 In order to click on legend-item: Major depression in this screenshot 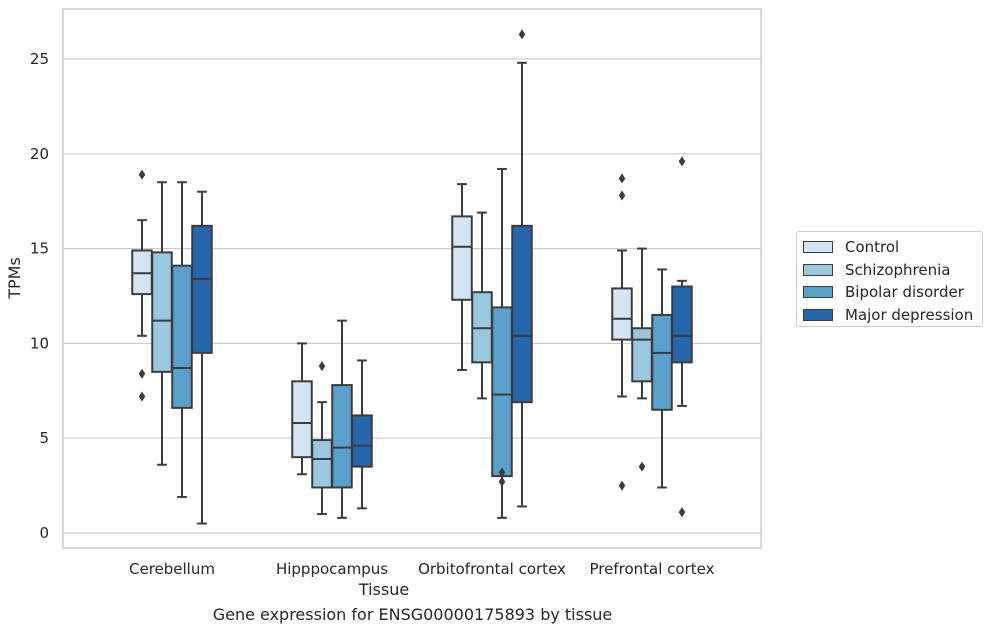, I will do `click(892, 315)`.